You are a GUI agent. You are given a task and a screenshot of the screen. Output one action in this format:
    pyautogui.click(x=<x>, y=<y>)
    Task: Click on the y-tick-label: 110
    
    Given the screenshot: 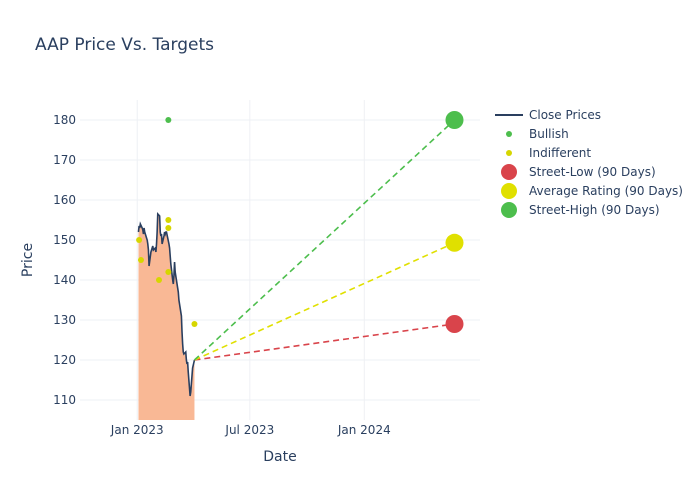 What is the action you would take?
    pyautogui.click(x=64, y=400)
    